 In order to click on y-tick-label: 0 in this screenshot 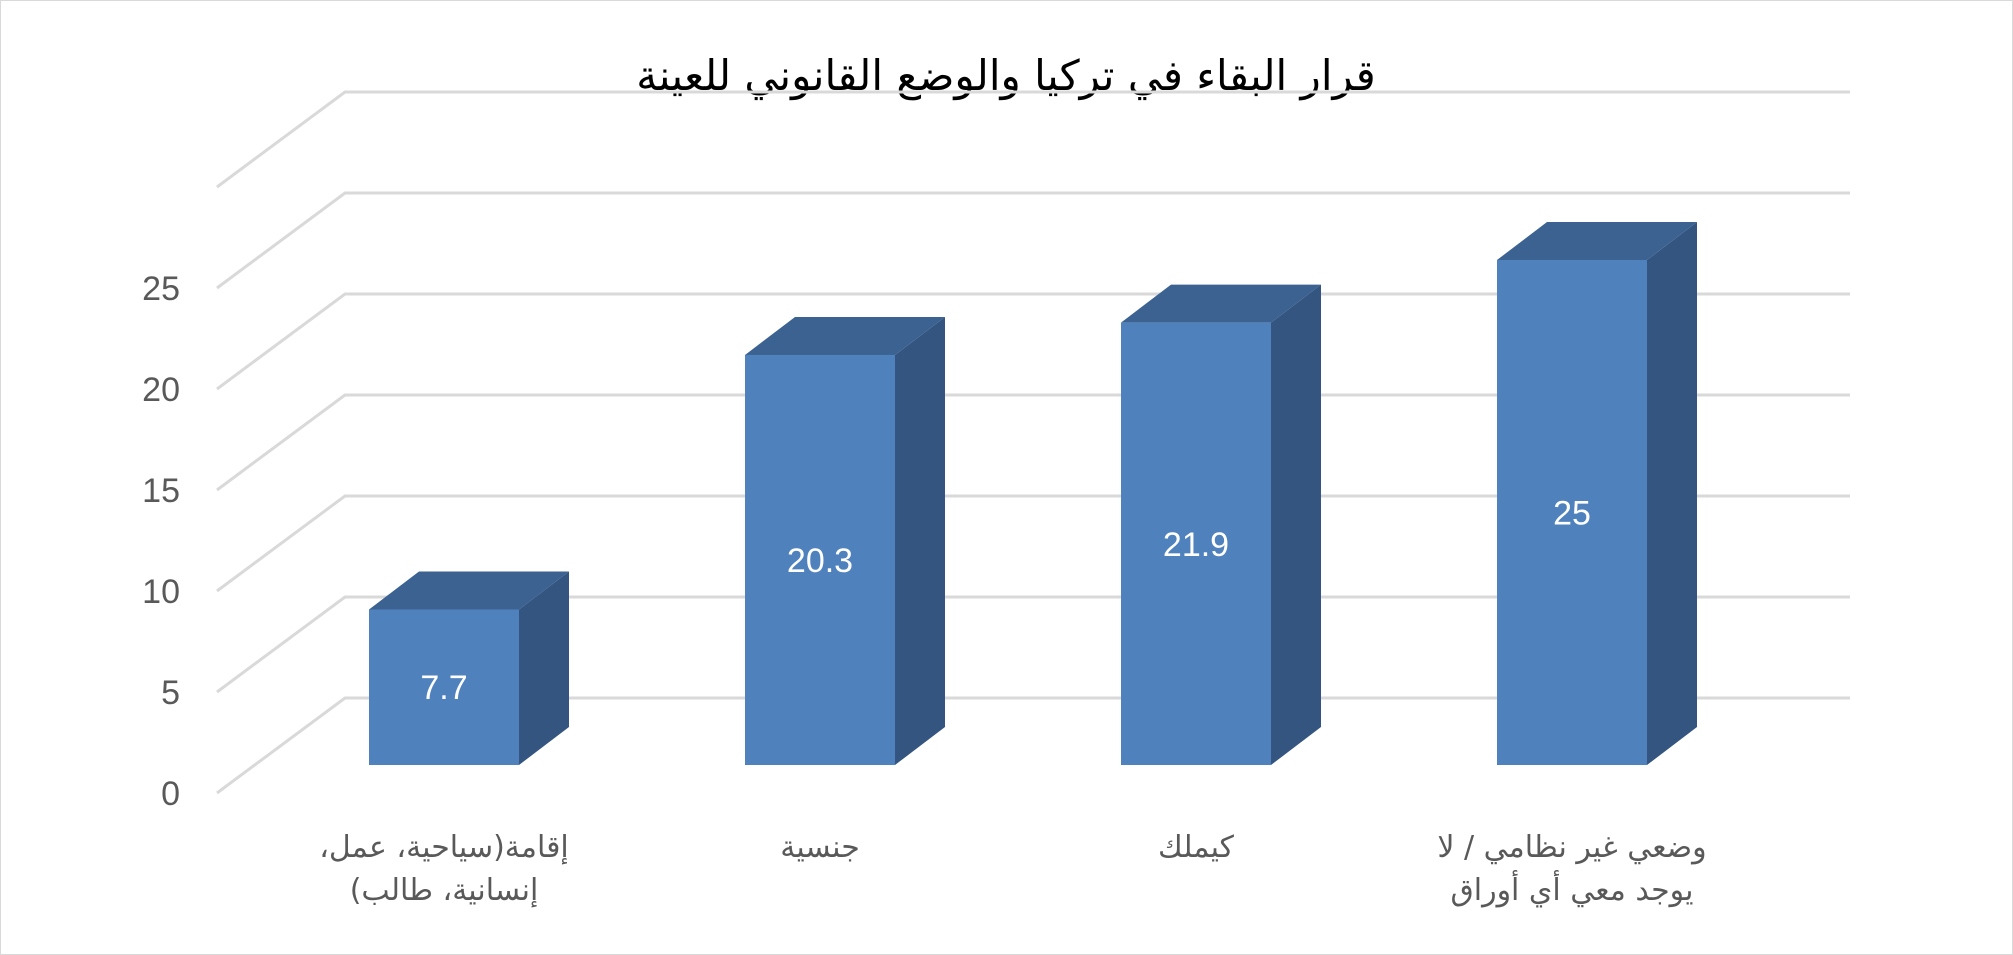, I will do `click(170, 794)`.